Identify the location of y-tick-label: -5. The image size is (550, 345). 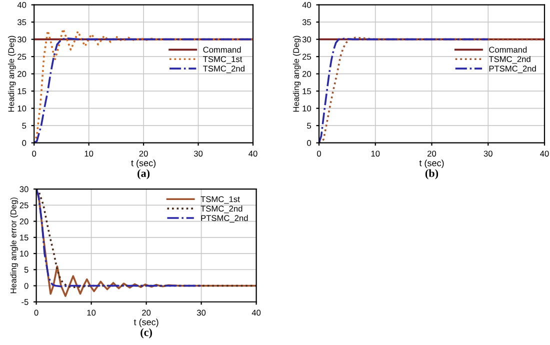
(25, 302).